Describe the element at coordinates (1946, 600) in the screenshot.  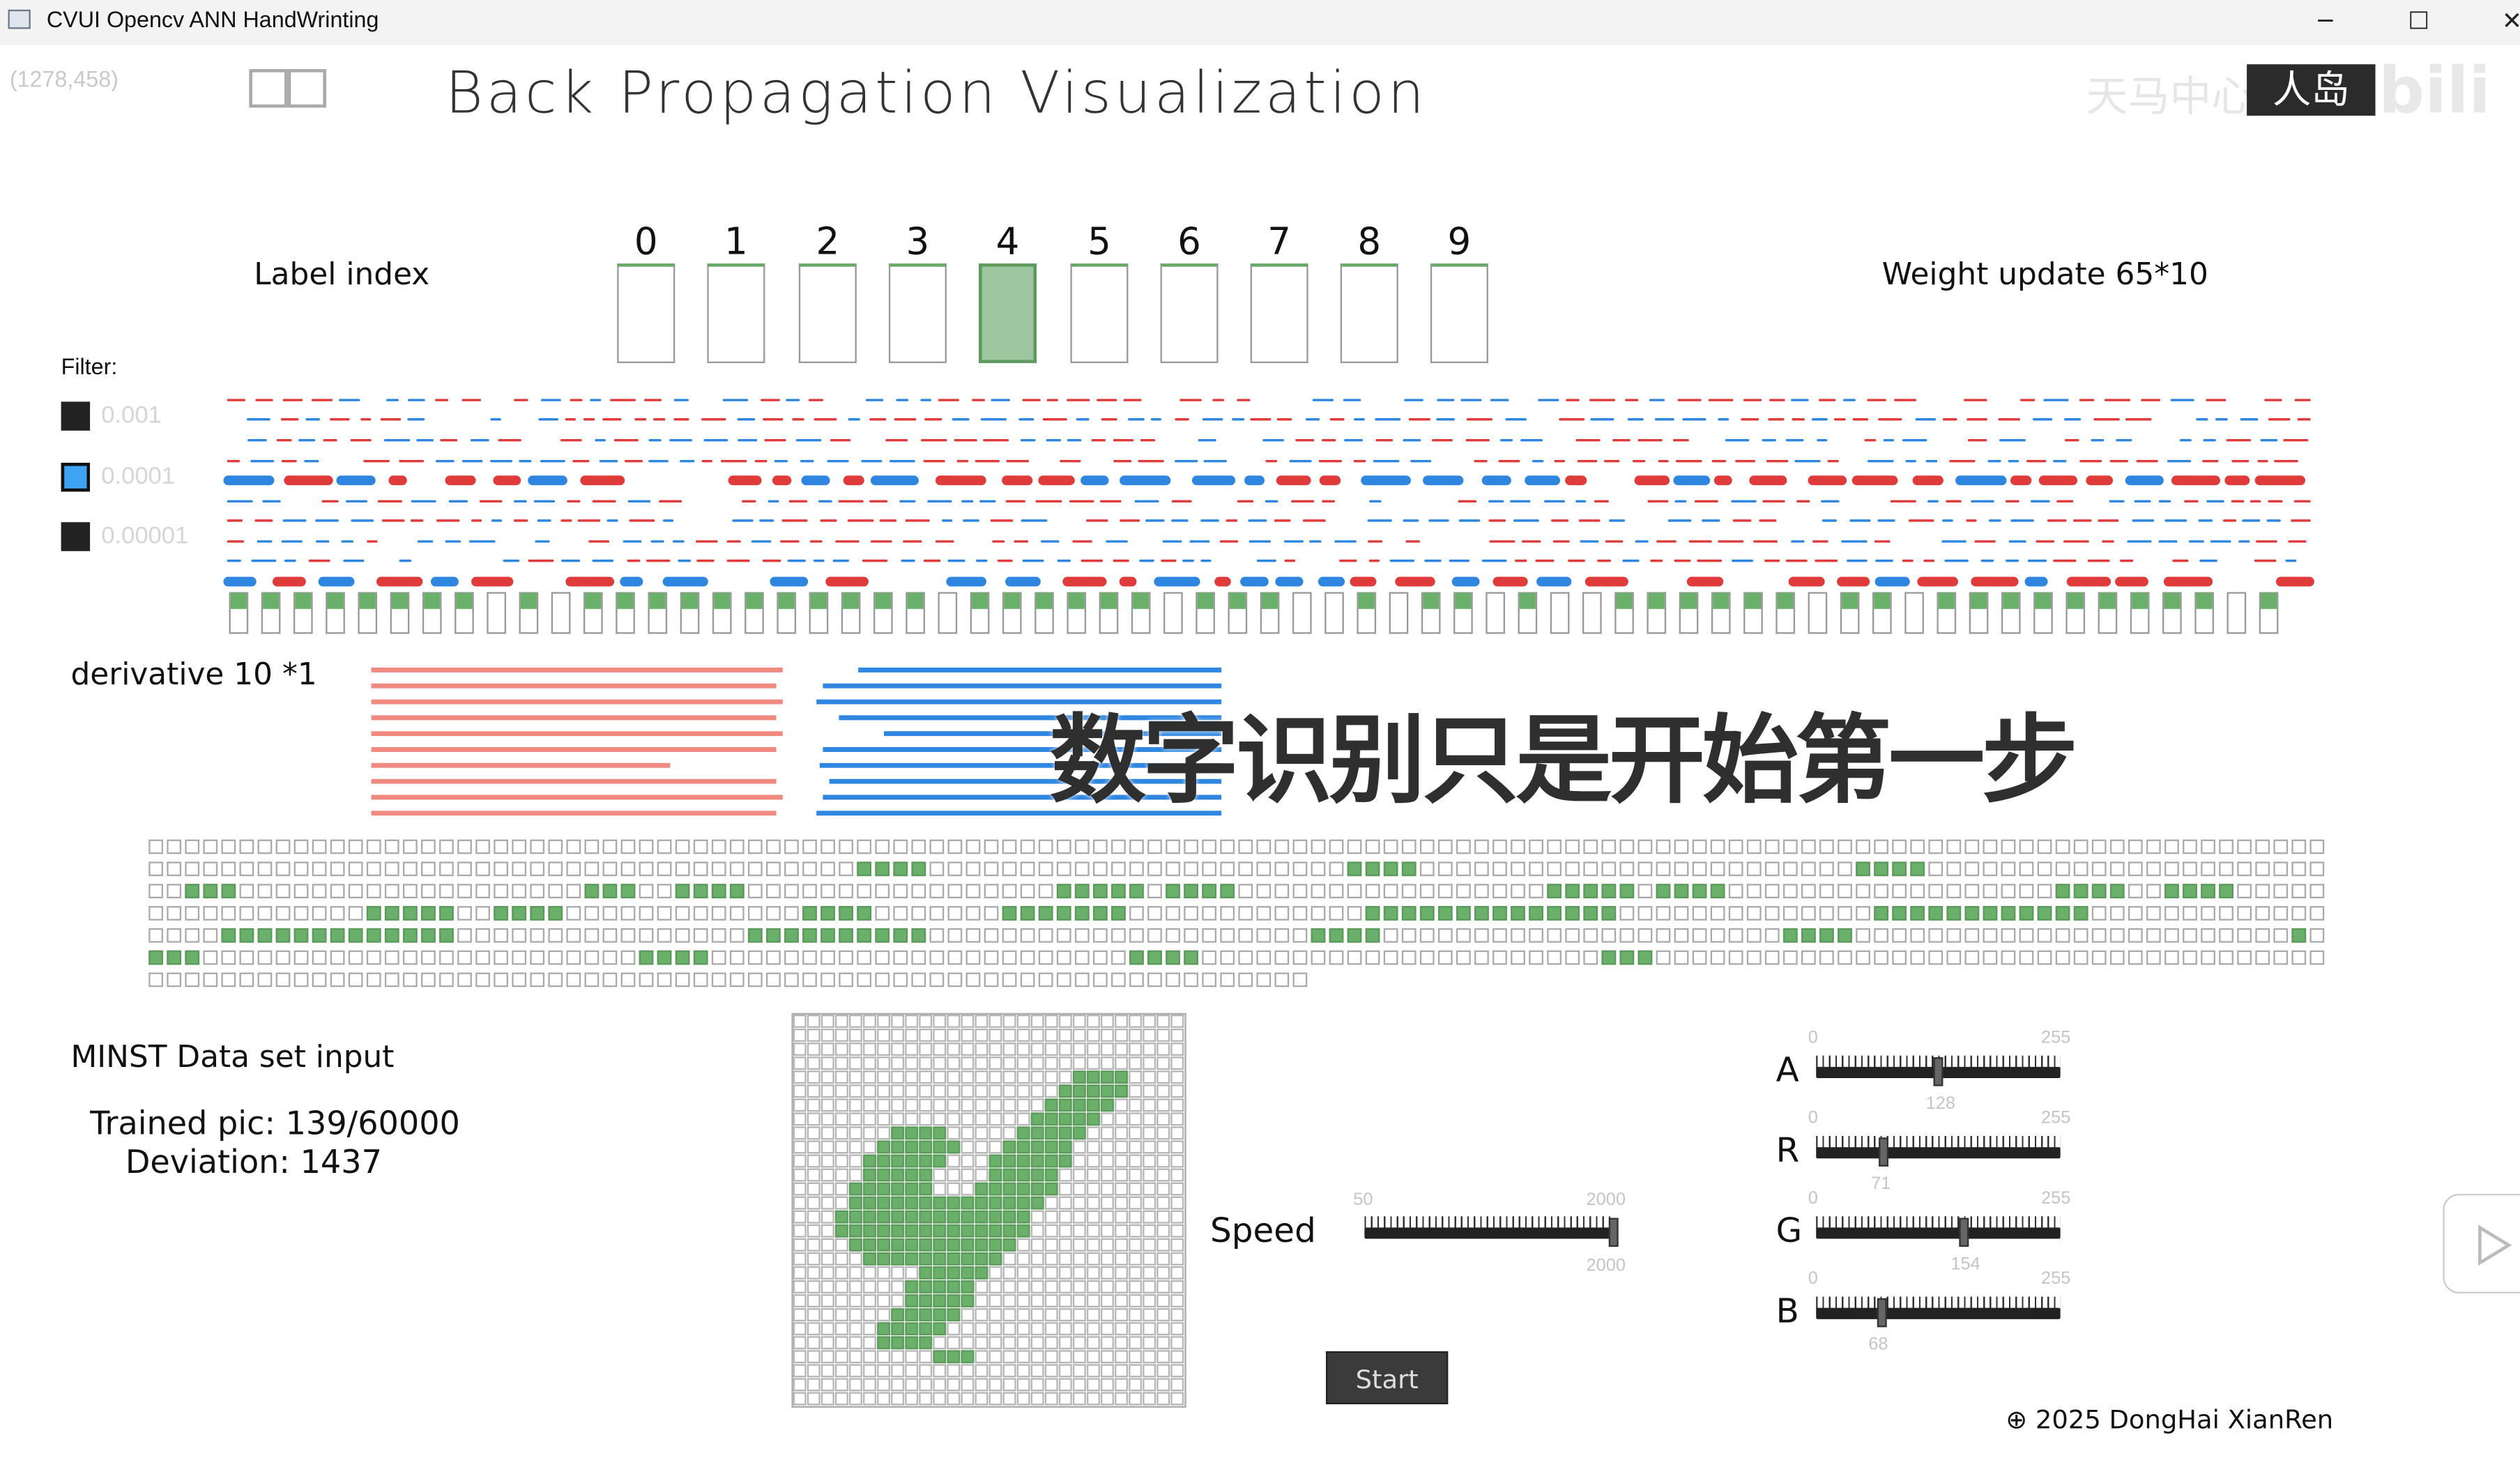
I see `neuron-activation` at that location.